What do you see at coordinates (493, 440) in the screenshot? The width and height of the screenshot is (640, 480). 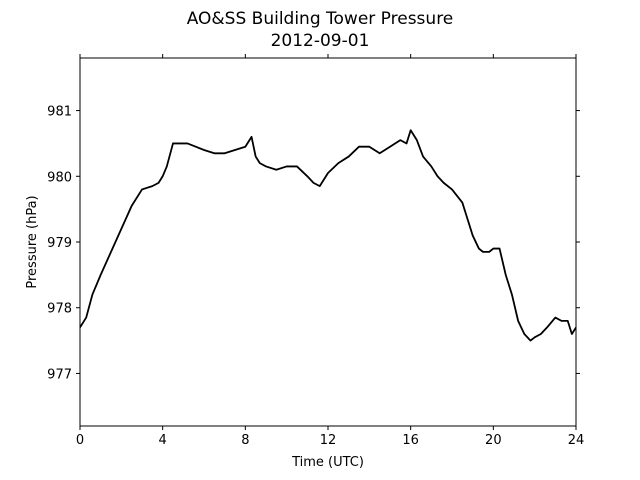 I see `x-tick-label: 20` at bounding box center [493, 440].